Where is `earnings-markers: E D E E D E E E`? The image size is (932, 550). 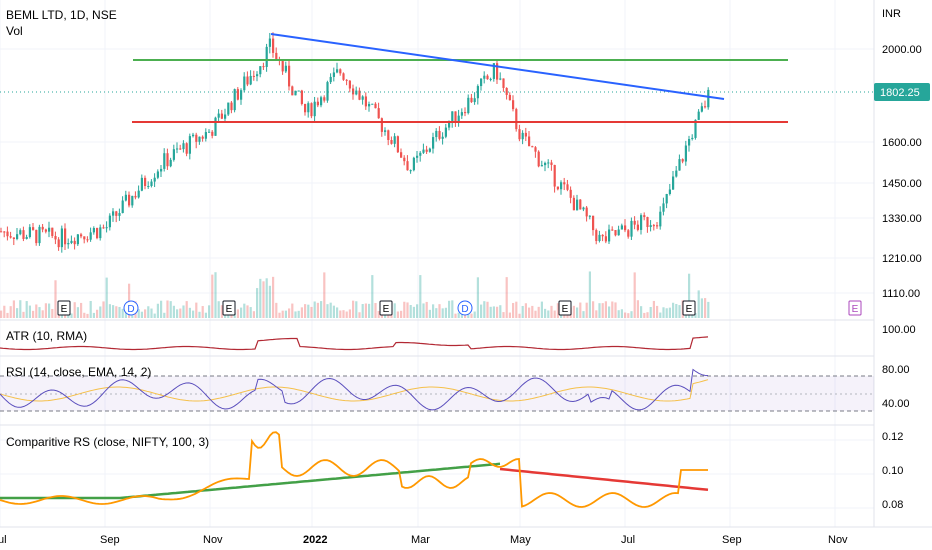
earnings-markers: E D E E D E E E is located at coordinates (459, 308).